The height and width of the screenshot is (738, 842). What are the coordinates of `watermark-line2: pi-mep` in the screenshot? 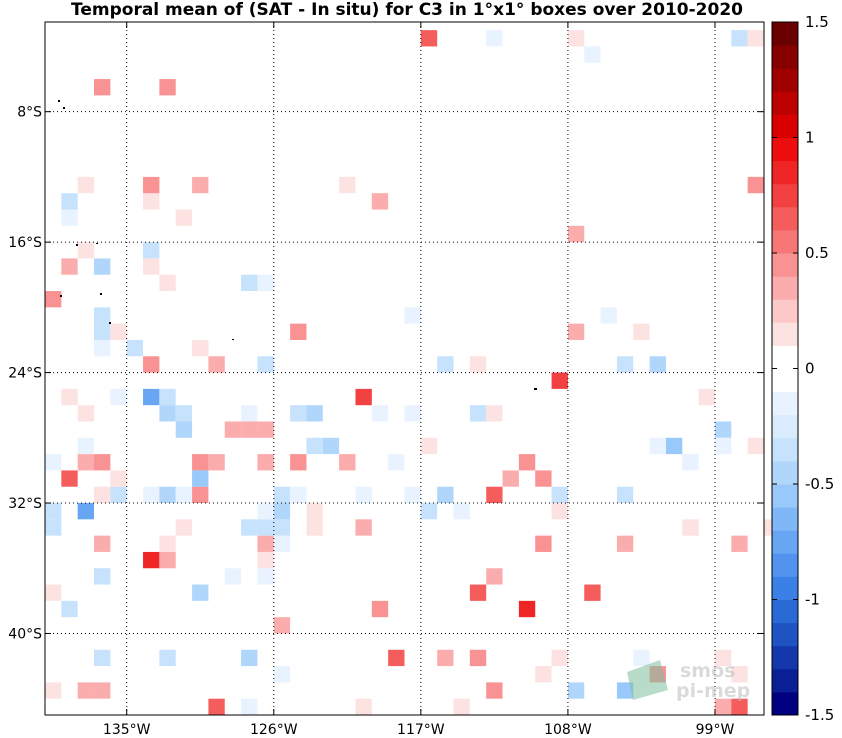 It's located at (713, 691).